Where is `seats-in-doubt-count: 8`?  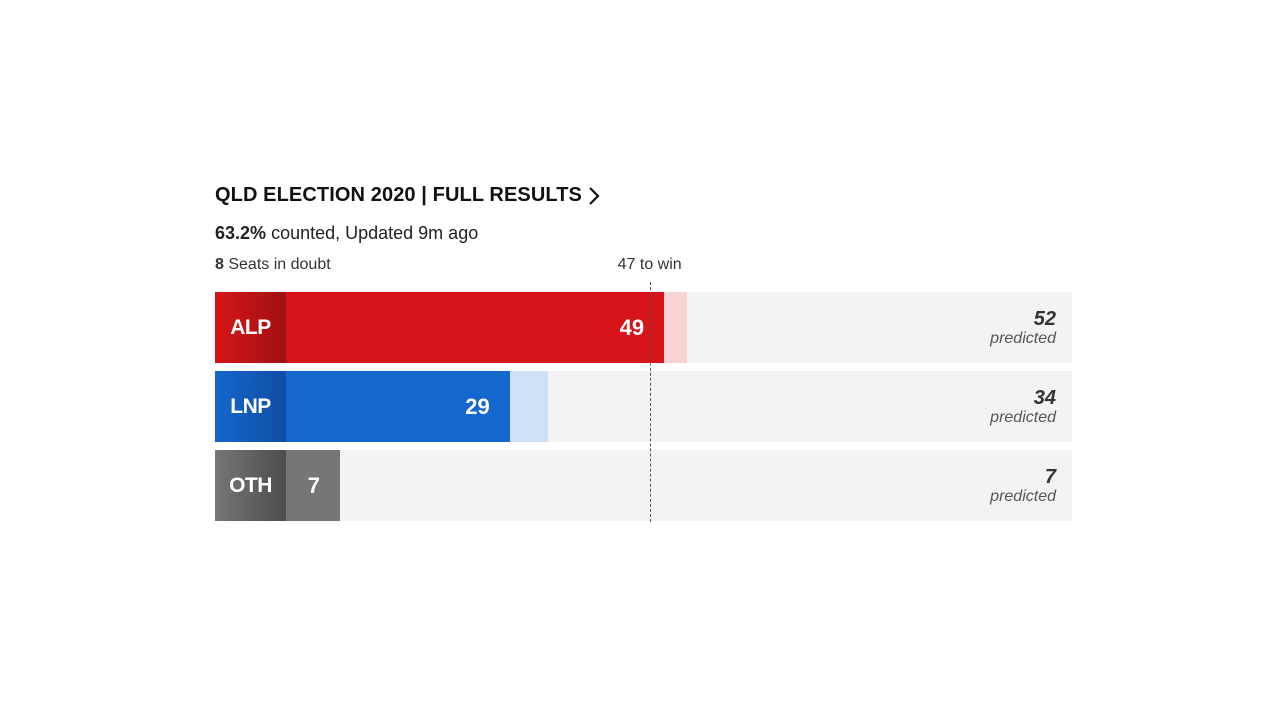 seats-in-doubt-count: 8 is located at coordinates (219, 264).